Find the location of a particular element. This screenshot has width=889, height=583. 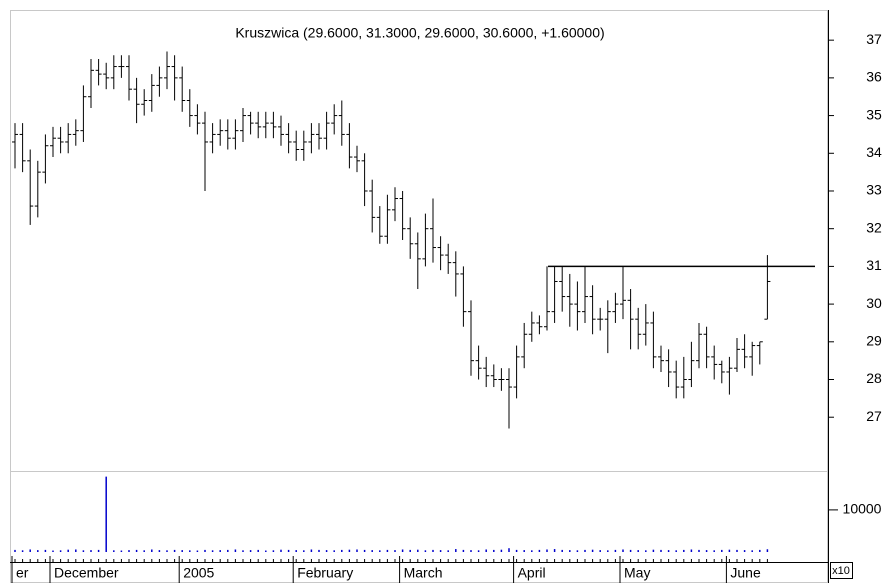

x-tick-label: February is located at coordinates (325, 573).